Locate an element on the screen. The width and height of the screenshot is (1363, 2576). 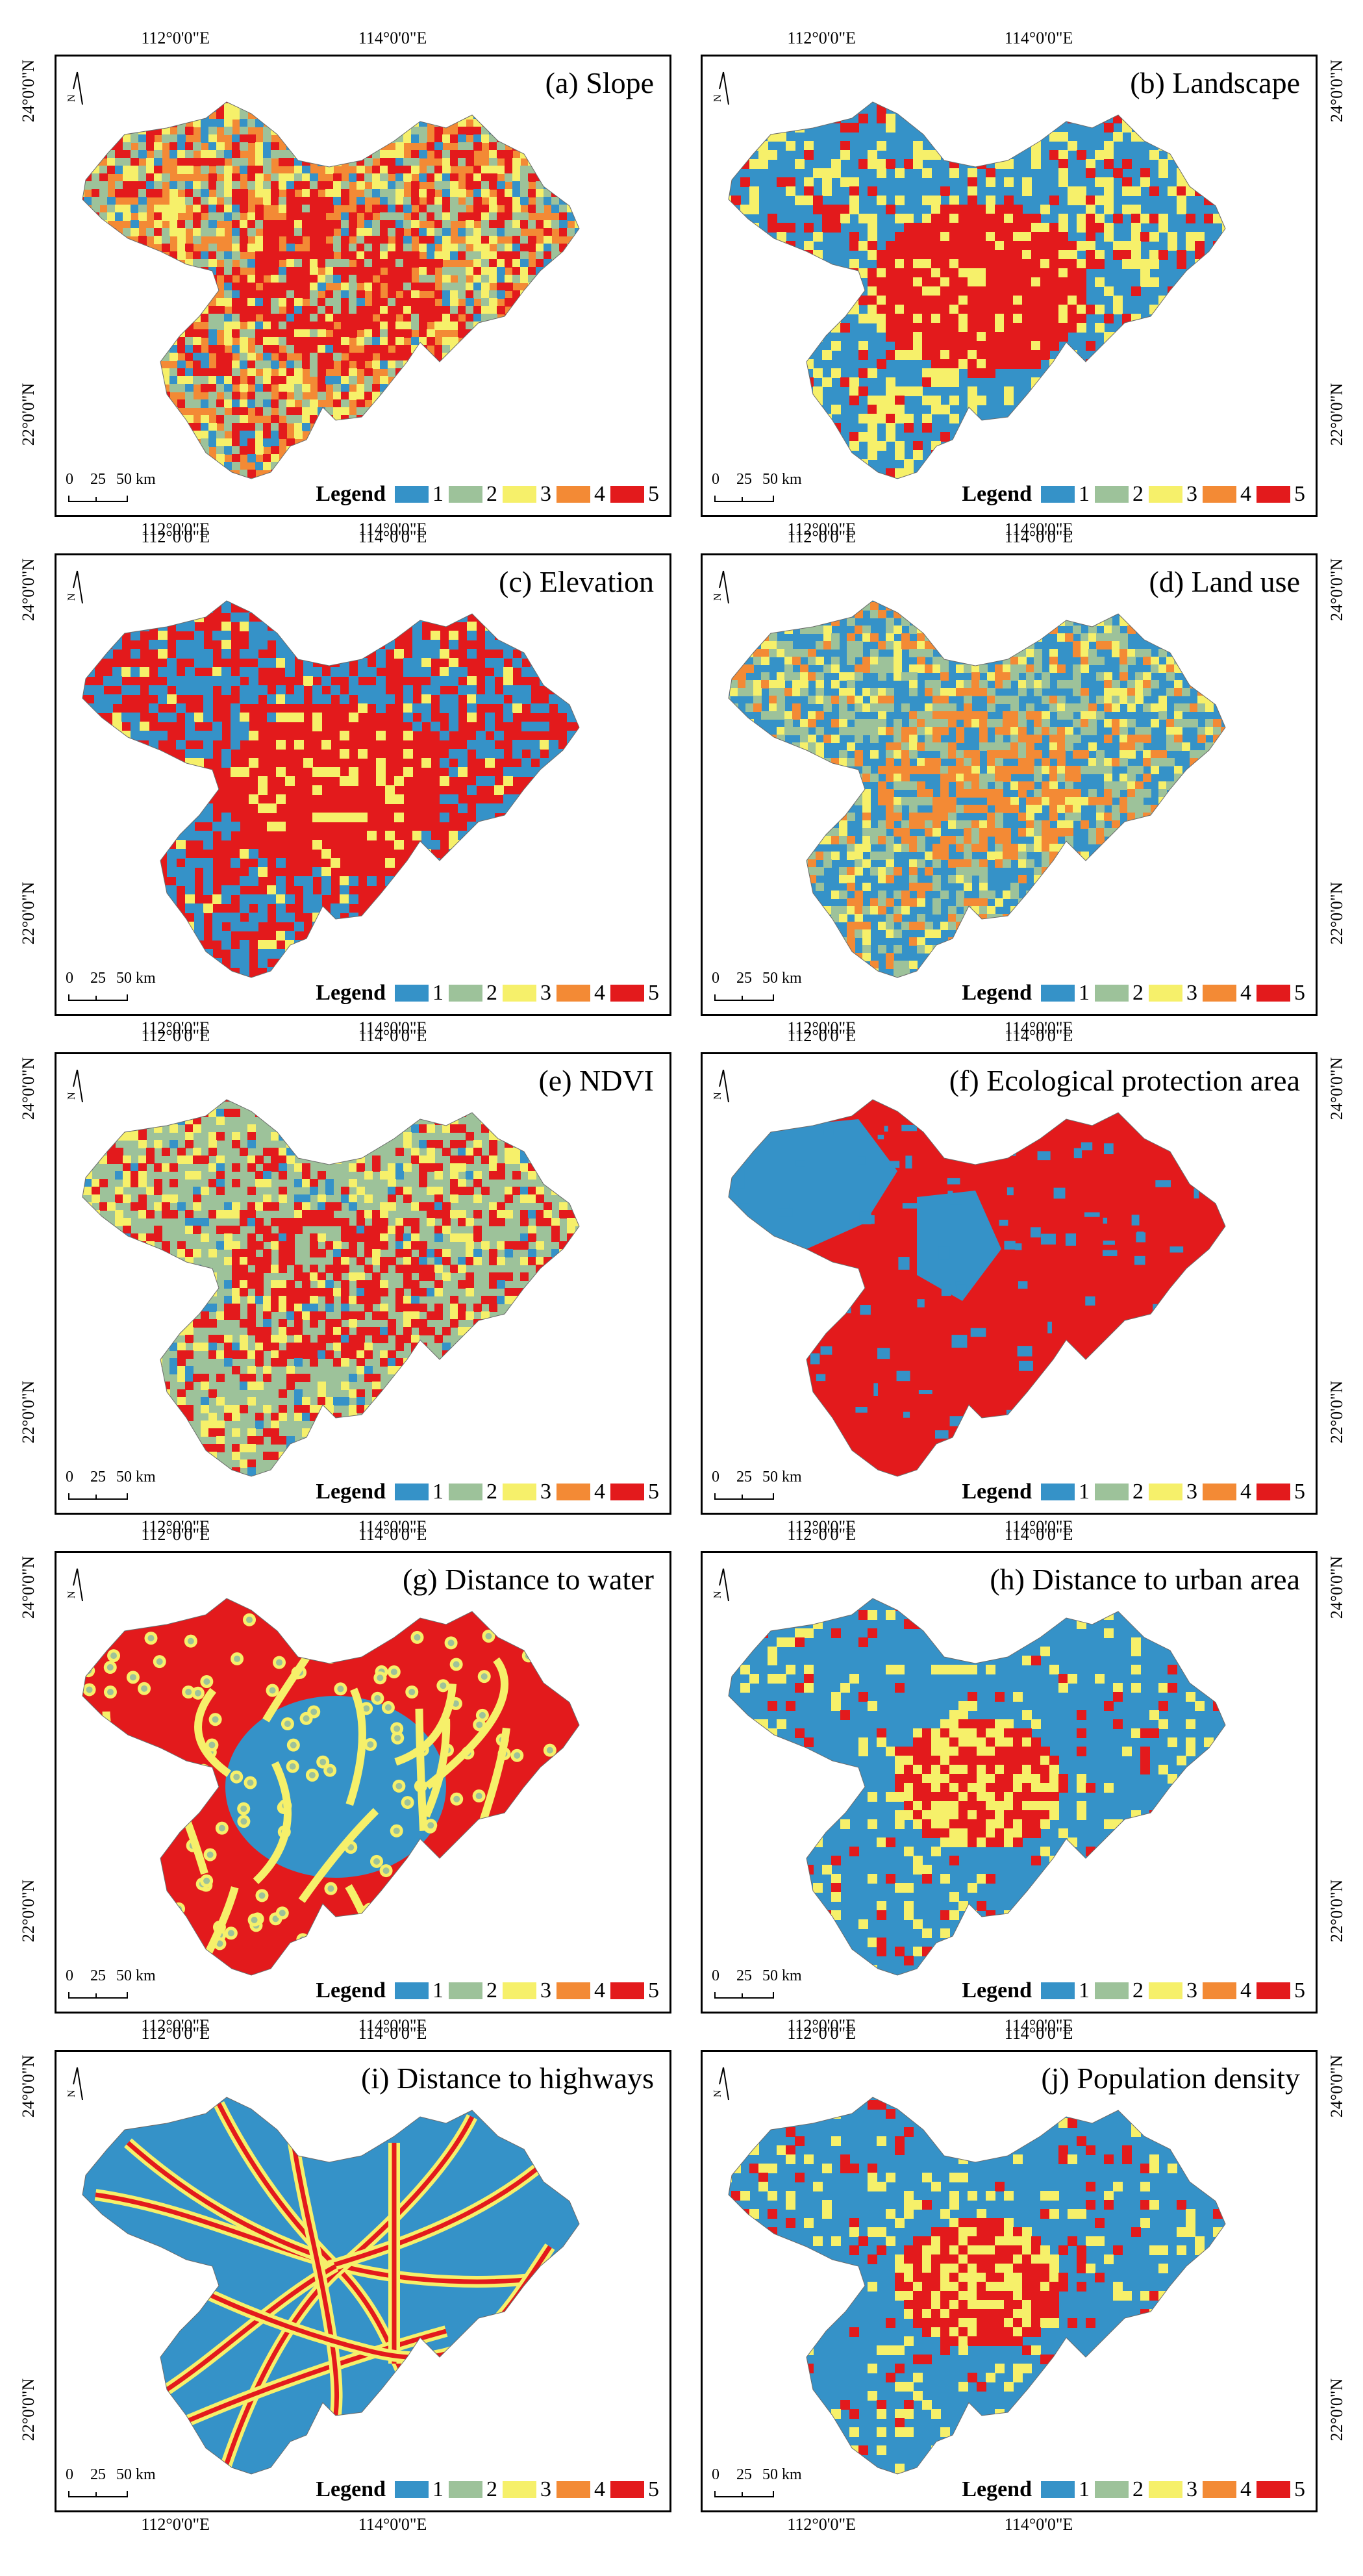
map-panel: (e) NDVI N 0 25 50 km Legend 1 2 3 4 5 is located at coordinates (363, 1283).